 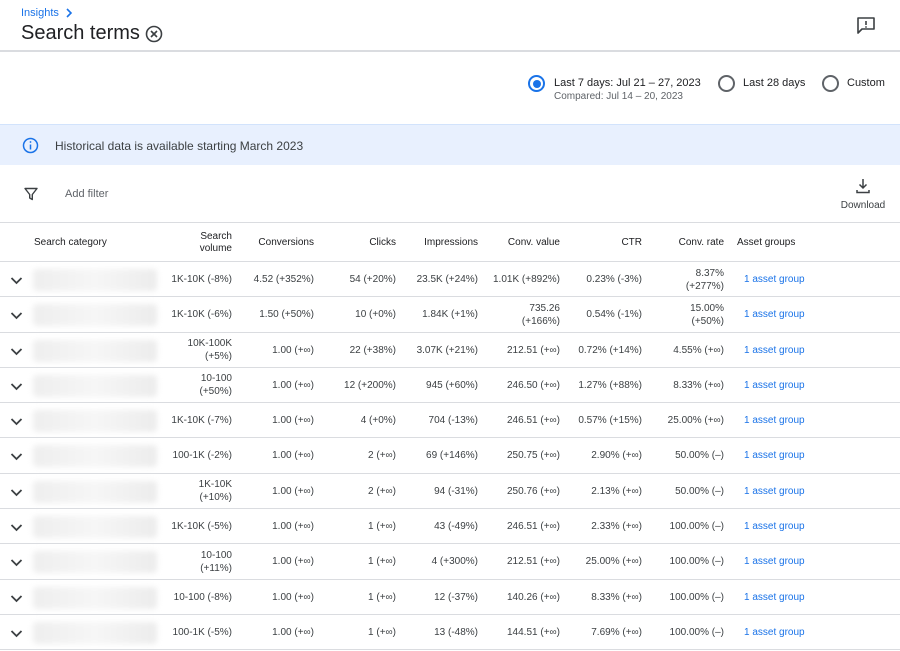 What do you see at coordinates (382, 456) in the screenshot?
I see `cell-clicks-text: 2 (+∞)` at bounding box center [382, 456].